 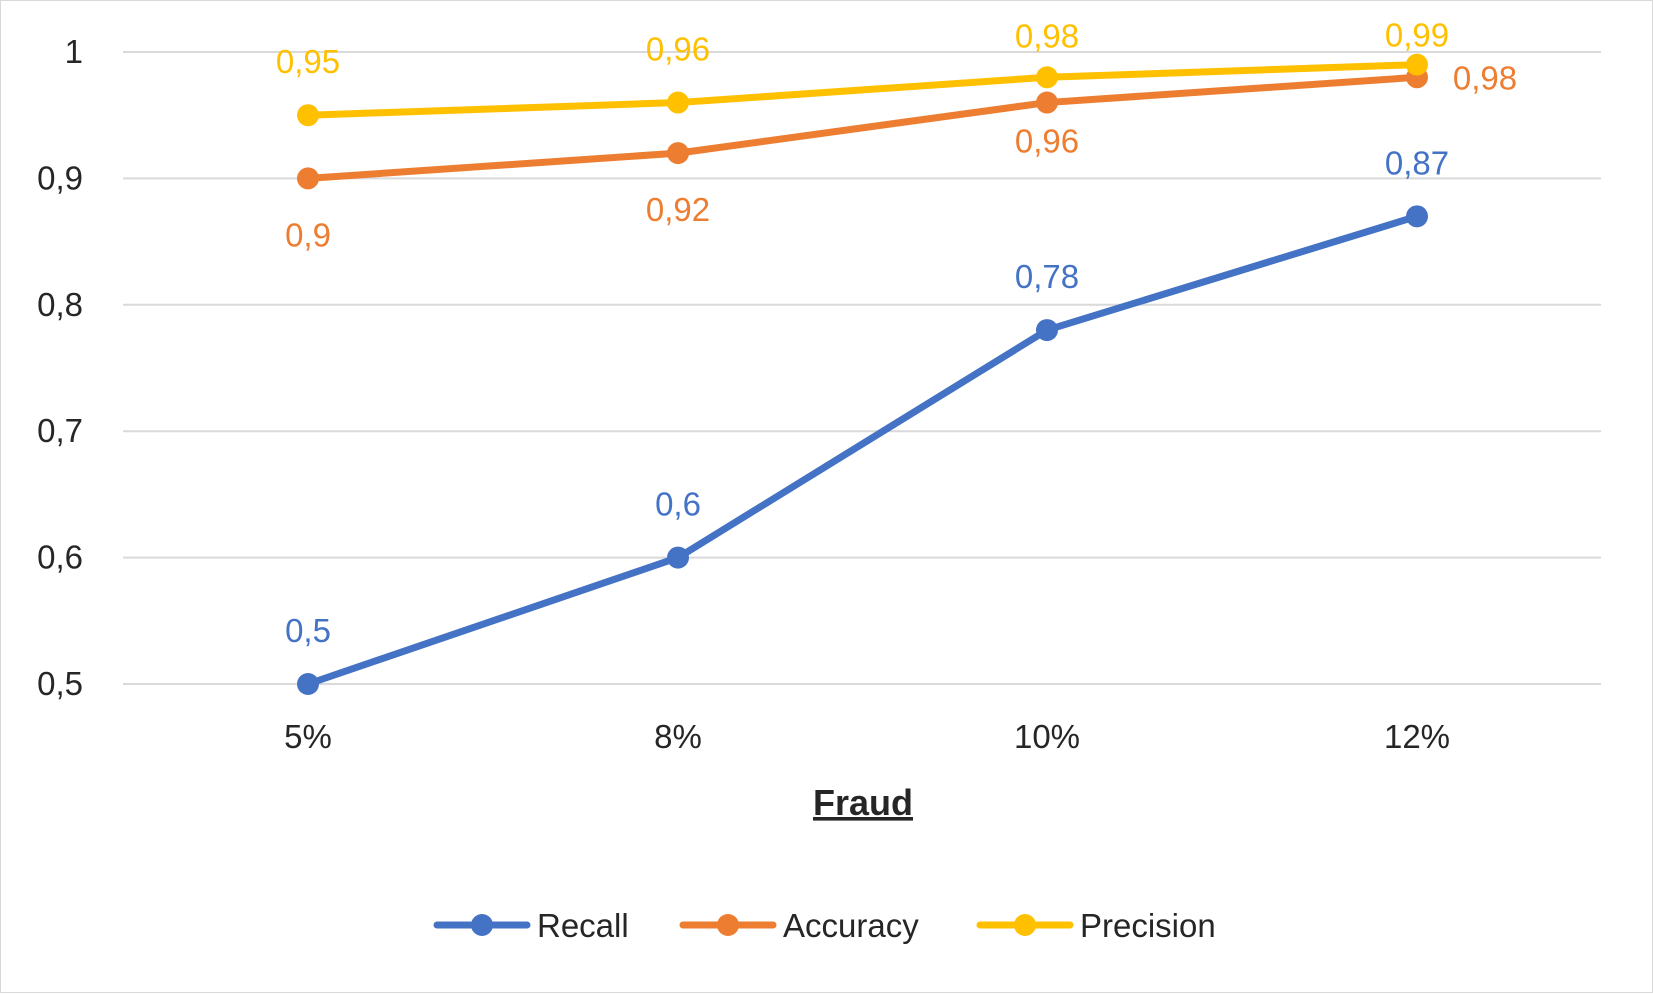 What do you see at coordinates (74, 51) in the screenshot?
I see `y-tick-label: 1` at bounding box center [74, 51].